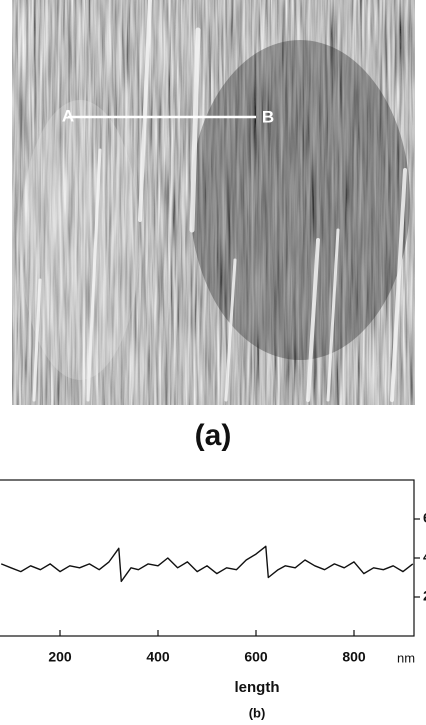  Describe the element at coordinates (60, 657) in the screenshot. I see `x-tick-label: 200` at that location.